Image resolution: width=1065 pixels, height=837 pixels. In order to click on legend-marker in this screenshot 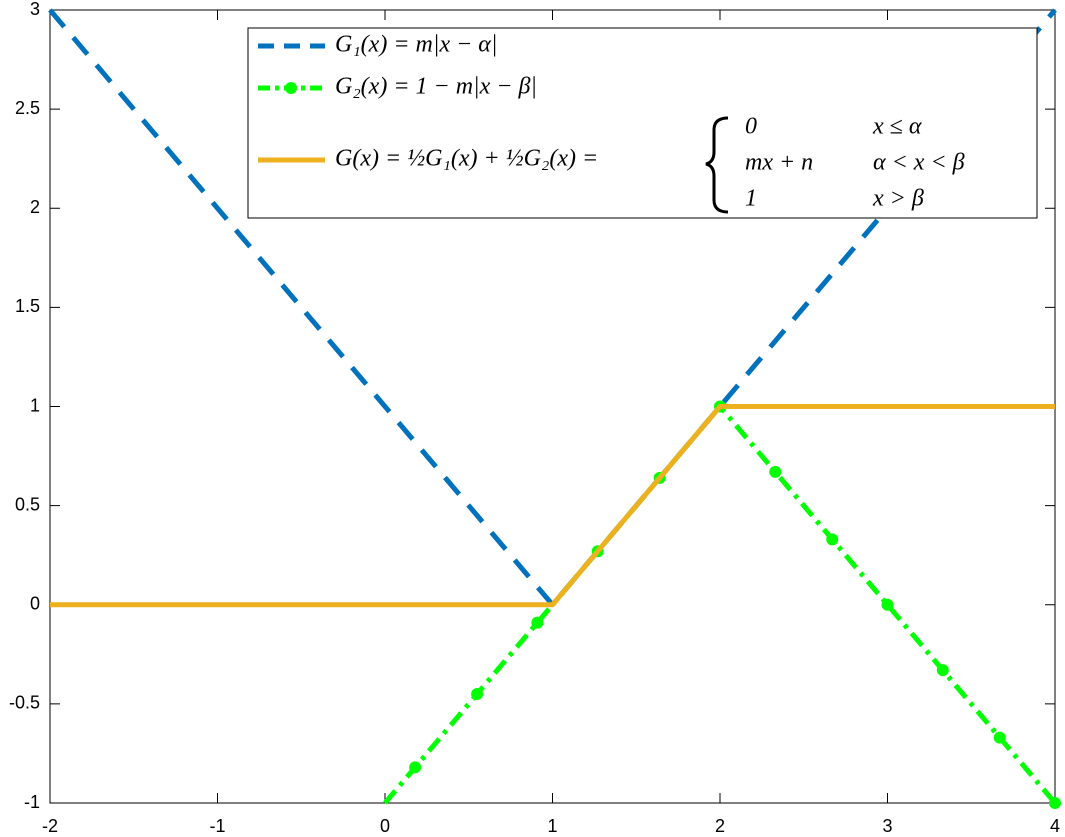, I will do `click(291, 88)`.